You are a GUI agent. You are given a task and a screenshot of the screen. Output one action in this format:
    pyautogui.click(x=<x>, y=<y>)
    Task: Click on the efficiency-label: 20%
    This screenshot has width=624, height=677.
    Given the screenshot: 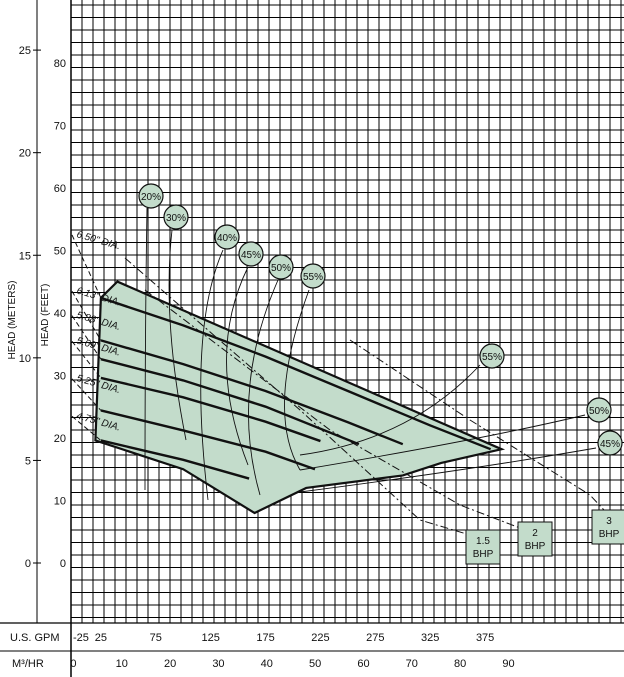 What is the action you would take?
    pyautogui.click(x=151, y=197)
    